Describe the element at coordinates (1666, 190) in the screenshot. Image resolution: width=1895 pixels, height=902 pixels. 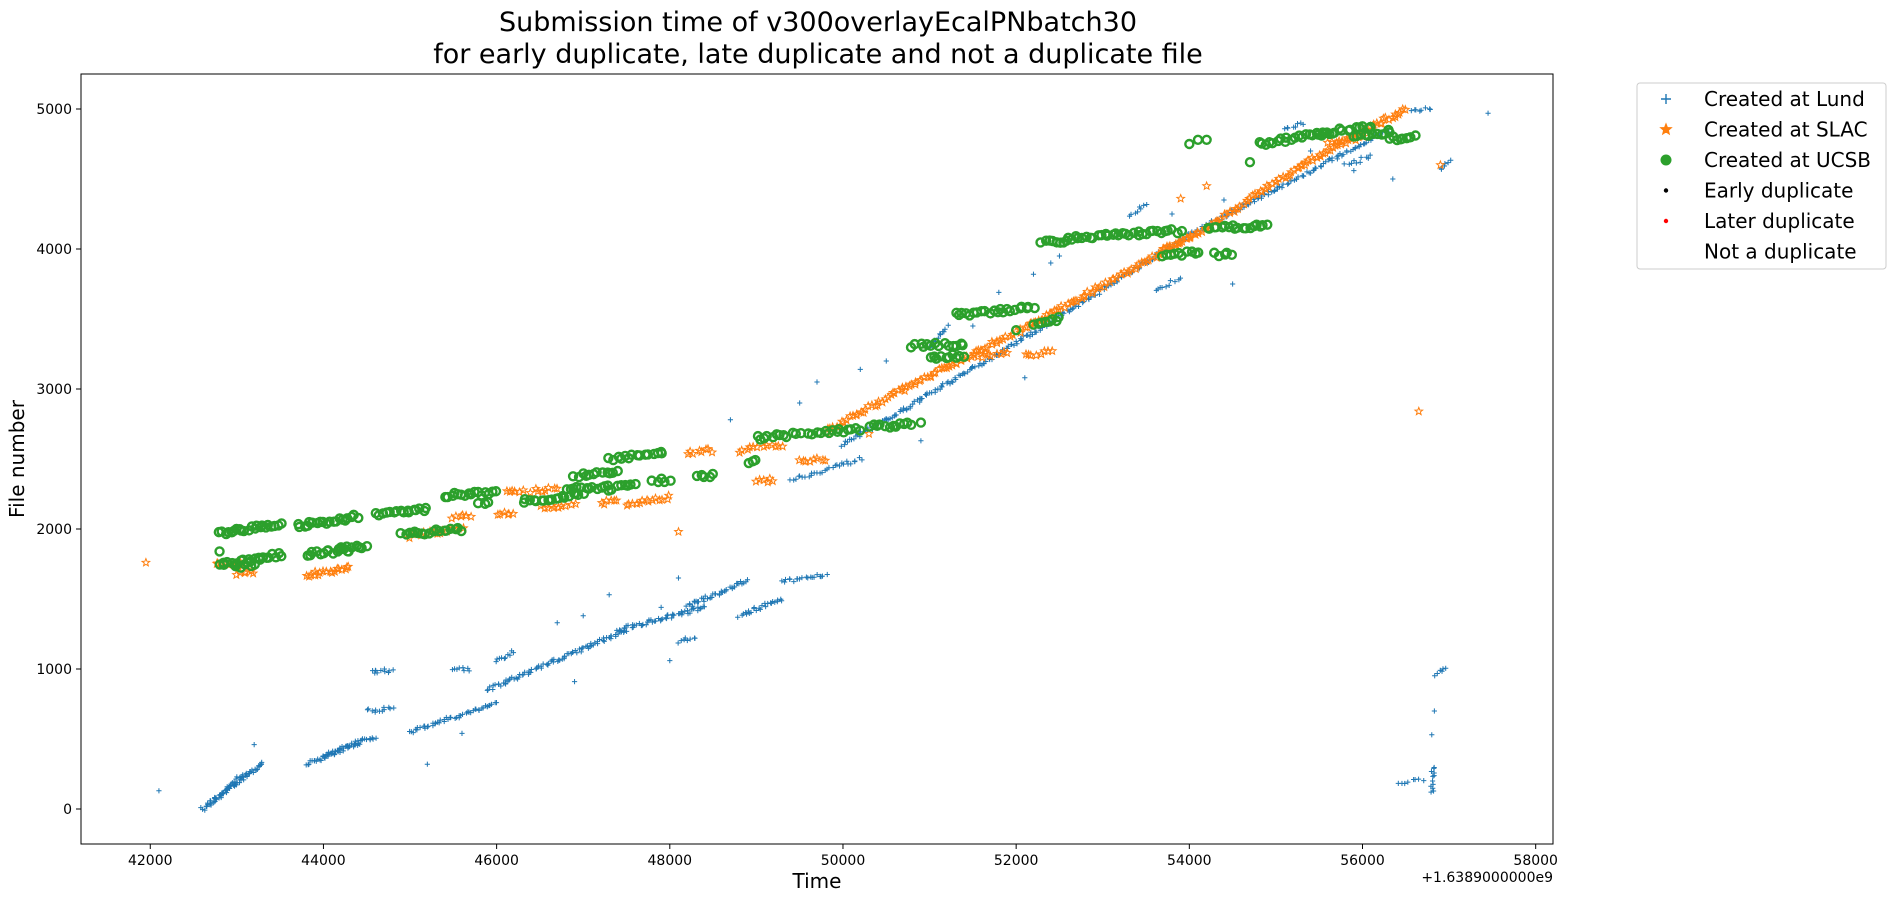
I see `legend-marker-dot` at that location.